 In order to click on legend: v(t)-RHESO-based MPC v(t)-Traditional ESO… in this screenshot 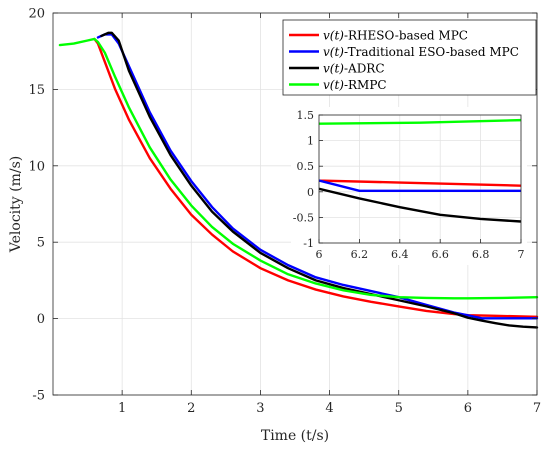, I will do `click(409, 57)`.